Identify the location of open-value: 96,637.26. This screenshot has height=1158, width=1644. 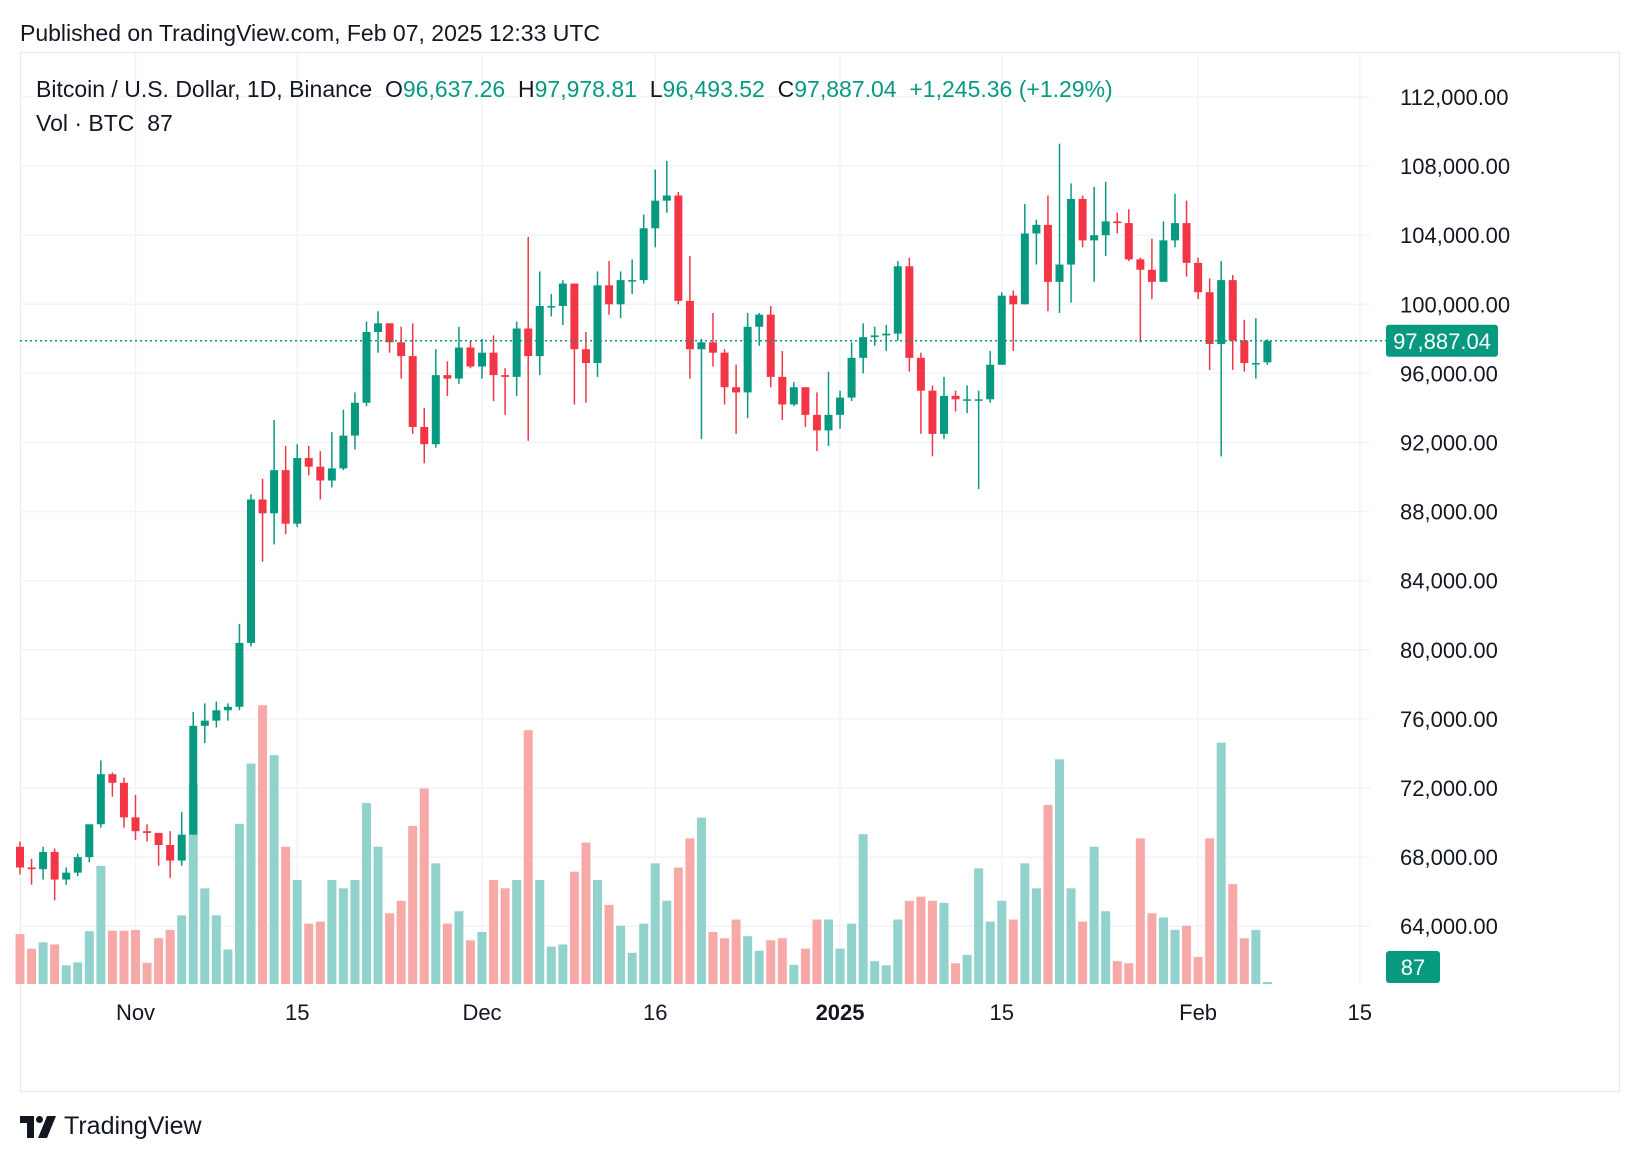
(454, 89).